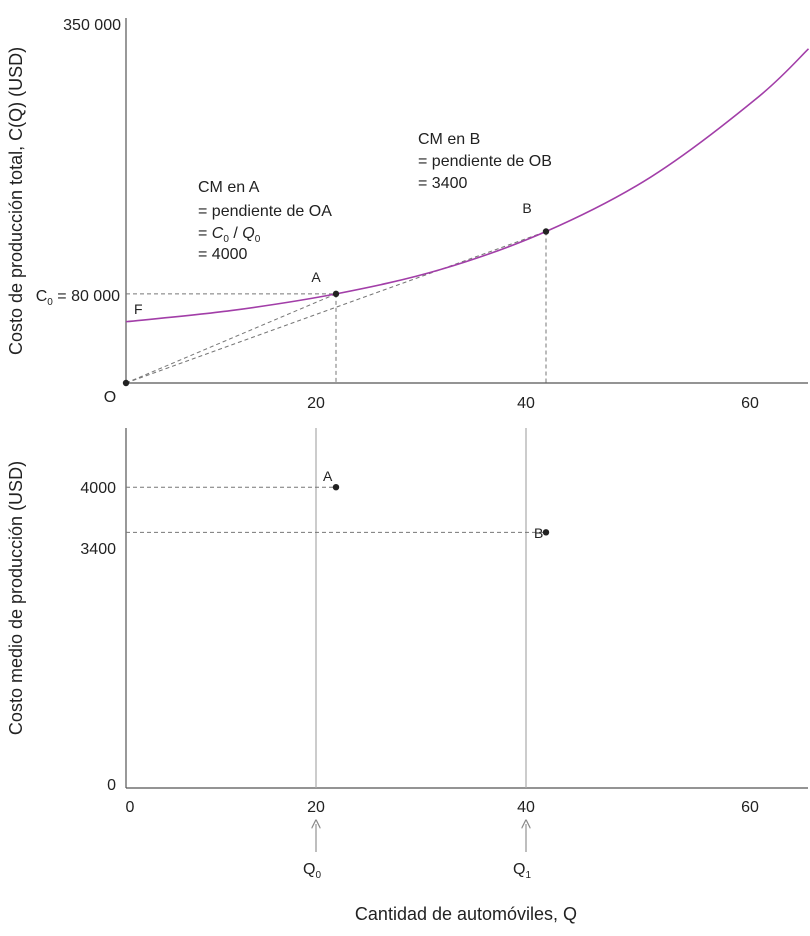  What do you see at coordinates (218, 233) in the screenshot?
I see `annotation-a-c: C` at bounding box center [218, 233].